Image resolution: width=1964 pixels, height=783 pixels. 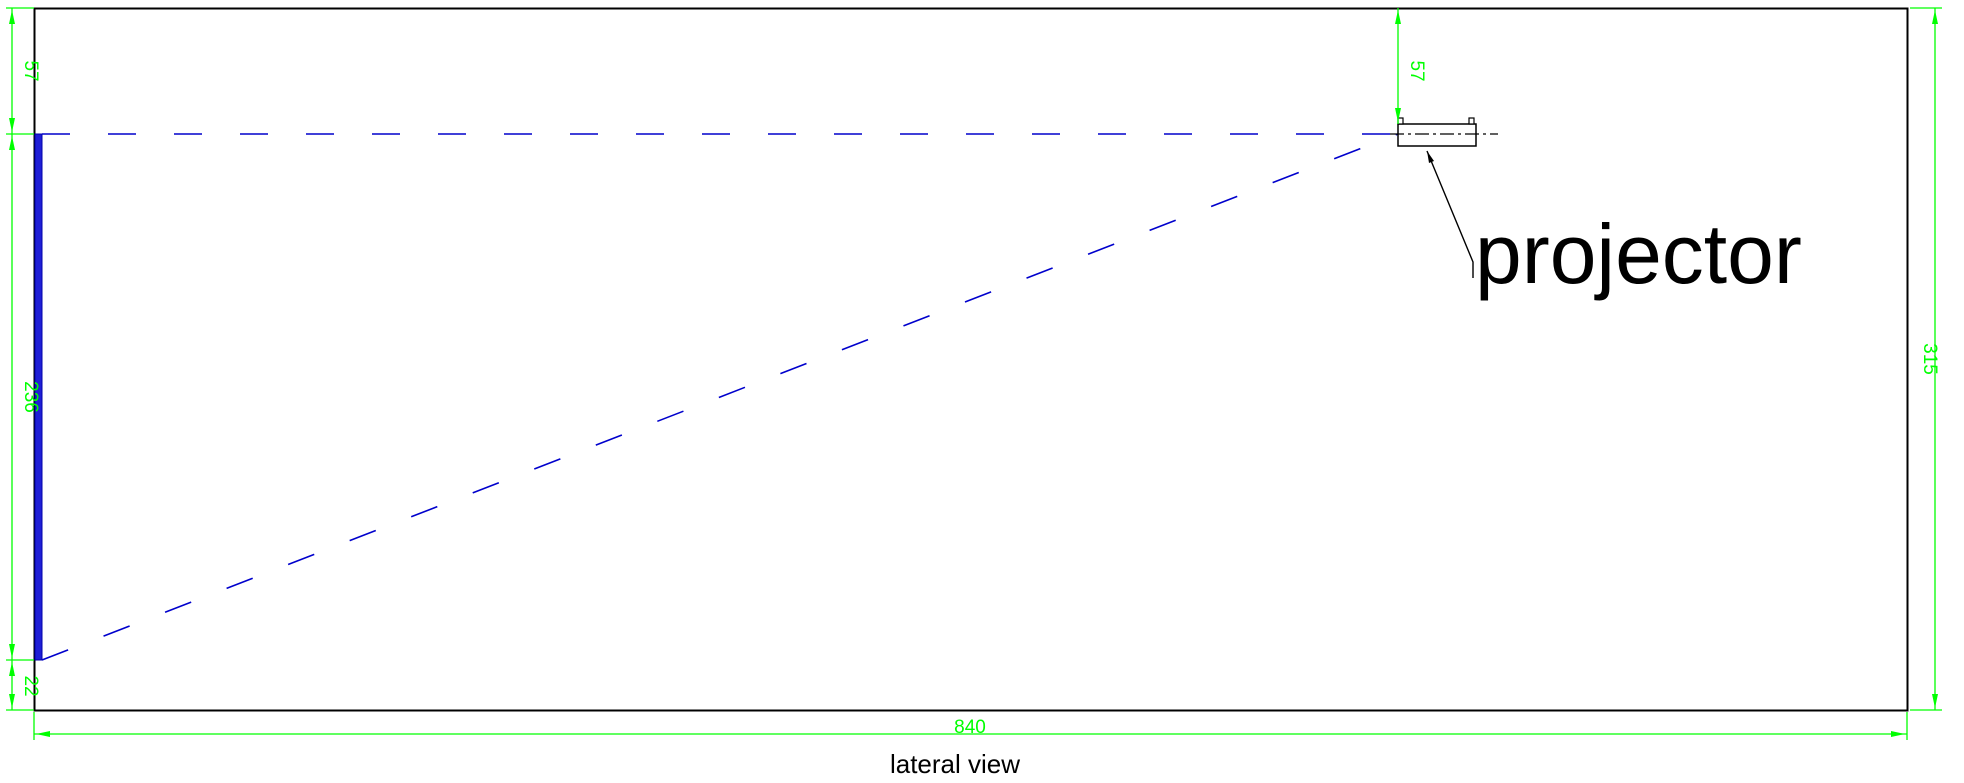 I want to click on dim-screen-height: 236, so click(x=30, y=397).